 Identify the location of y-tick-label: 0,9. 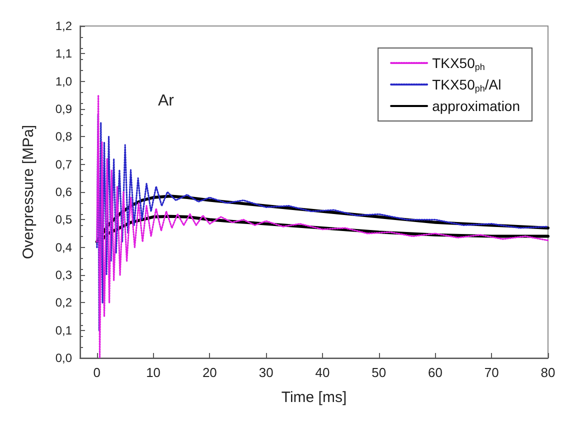
(63, 109).